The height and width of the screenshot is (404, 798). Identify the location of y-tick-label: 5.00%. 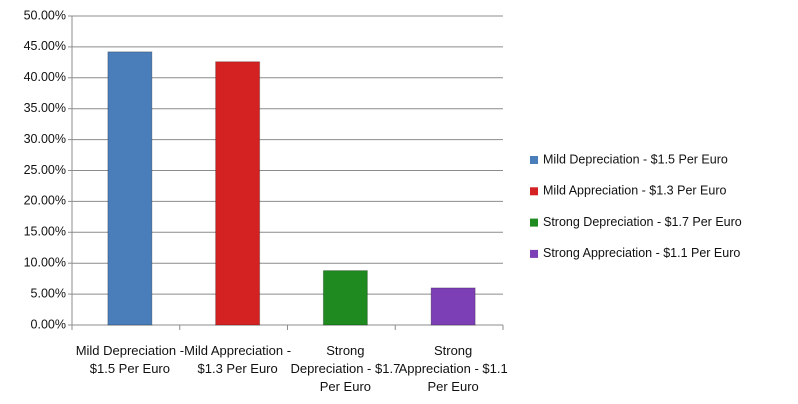
(48, 293).